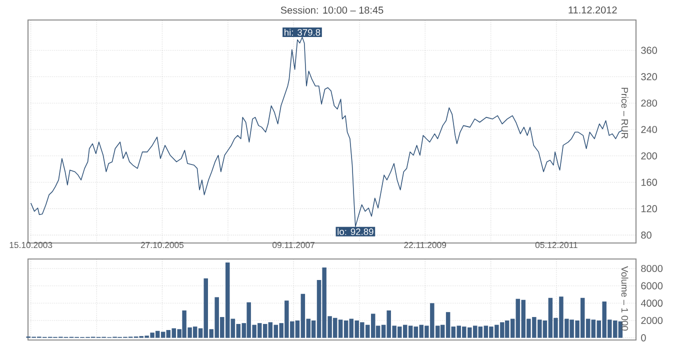 Image resolution: width=688 pixels, height=345 pixels. I want to click on text: Session: 10:00 – 18:45, so click(332, 10).